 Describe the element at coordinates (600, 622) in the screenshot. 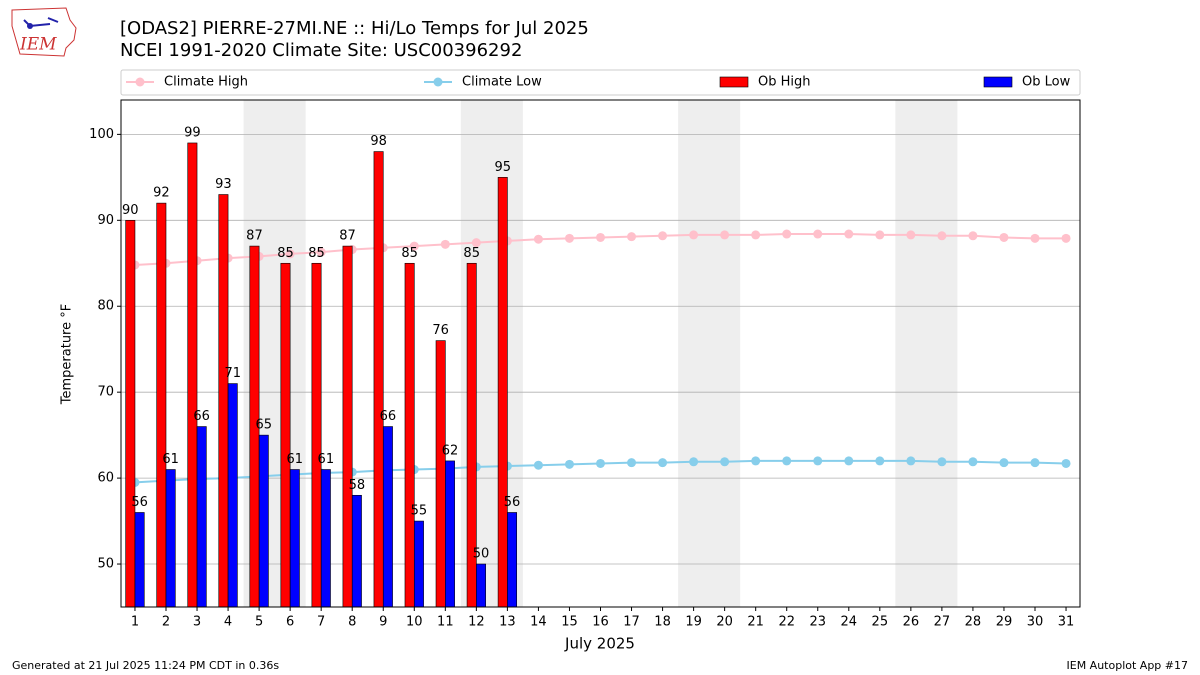

I see `x-tick-label: 16` at that location.